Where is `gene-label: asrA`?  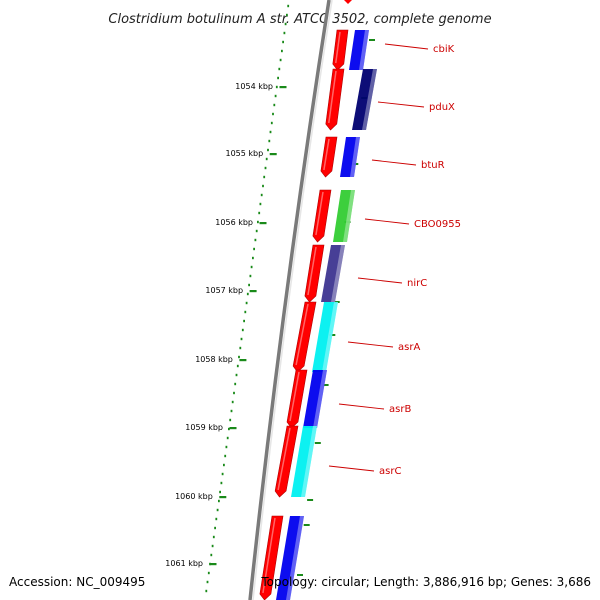 gene-label: asrA is located at coordinates (409, 347).